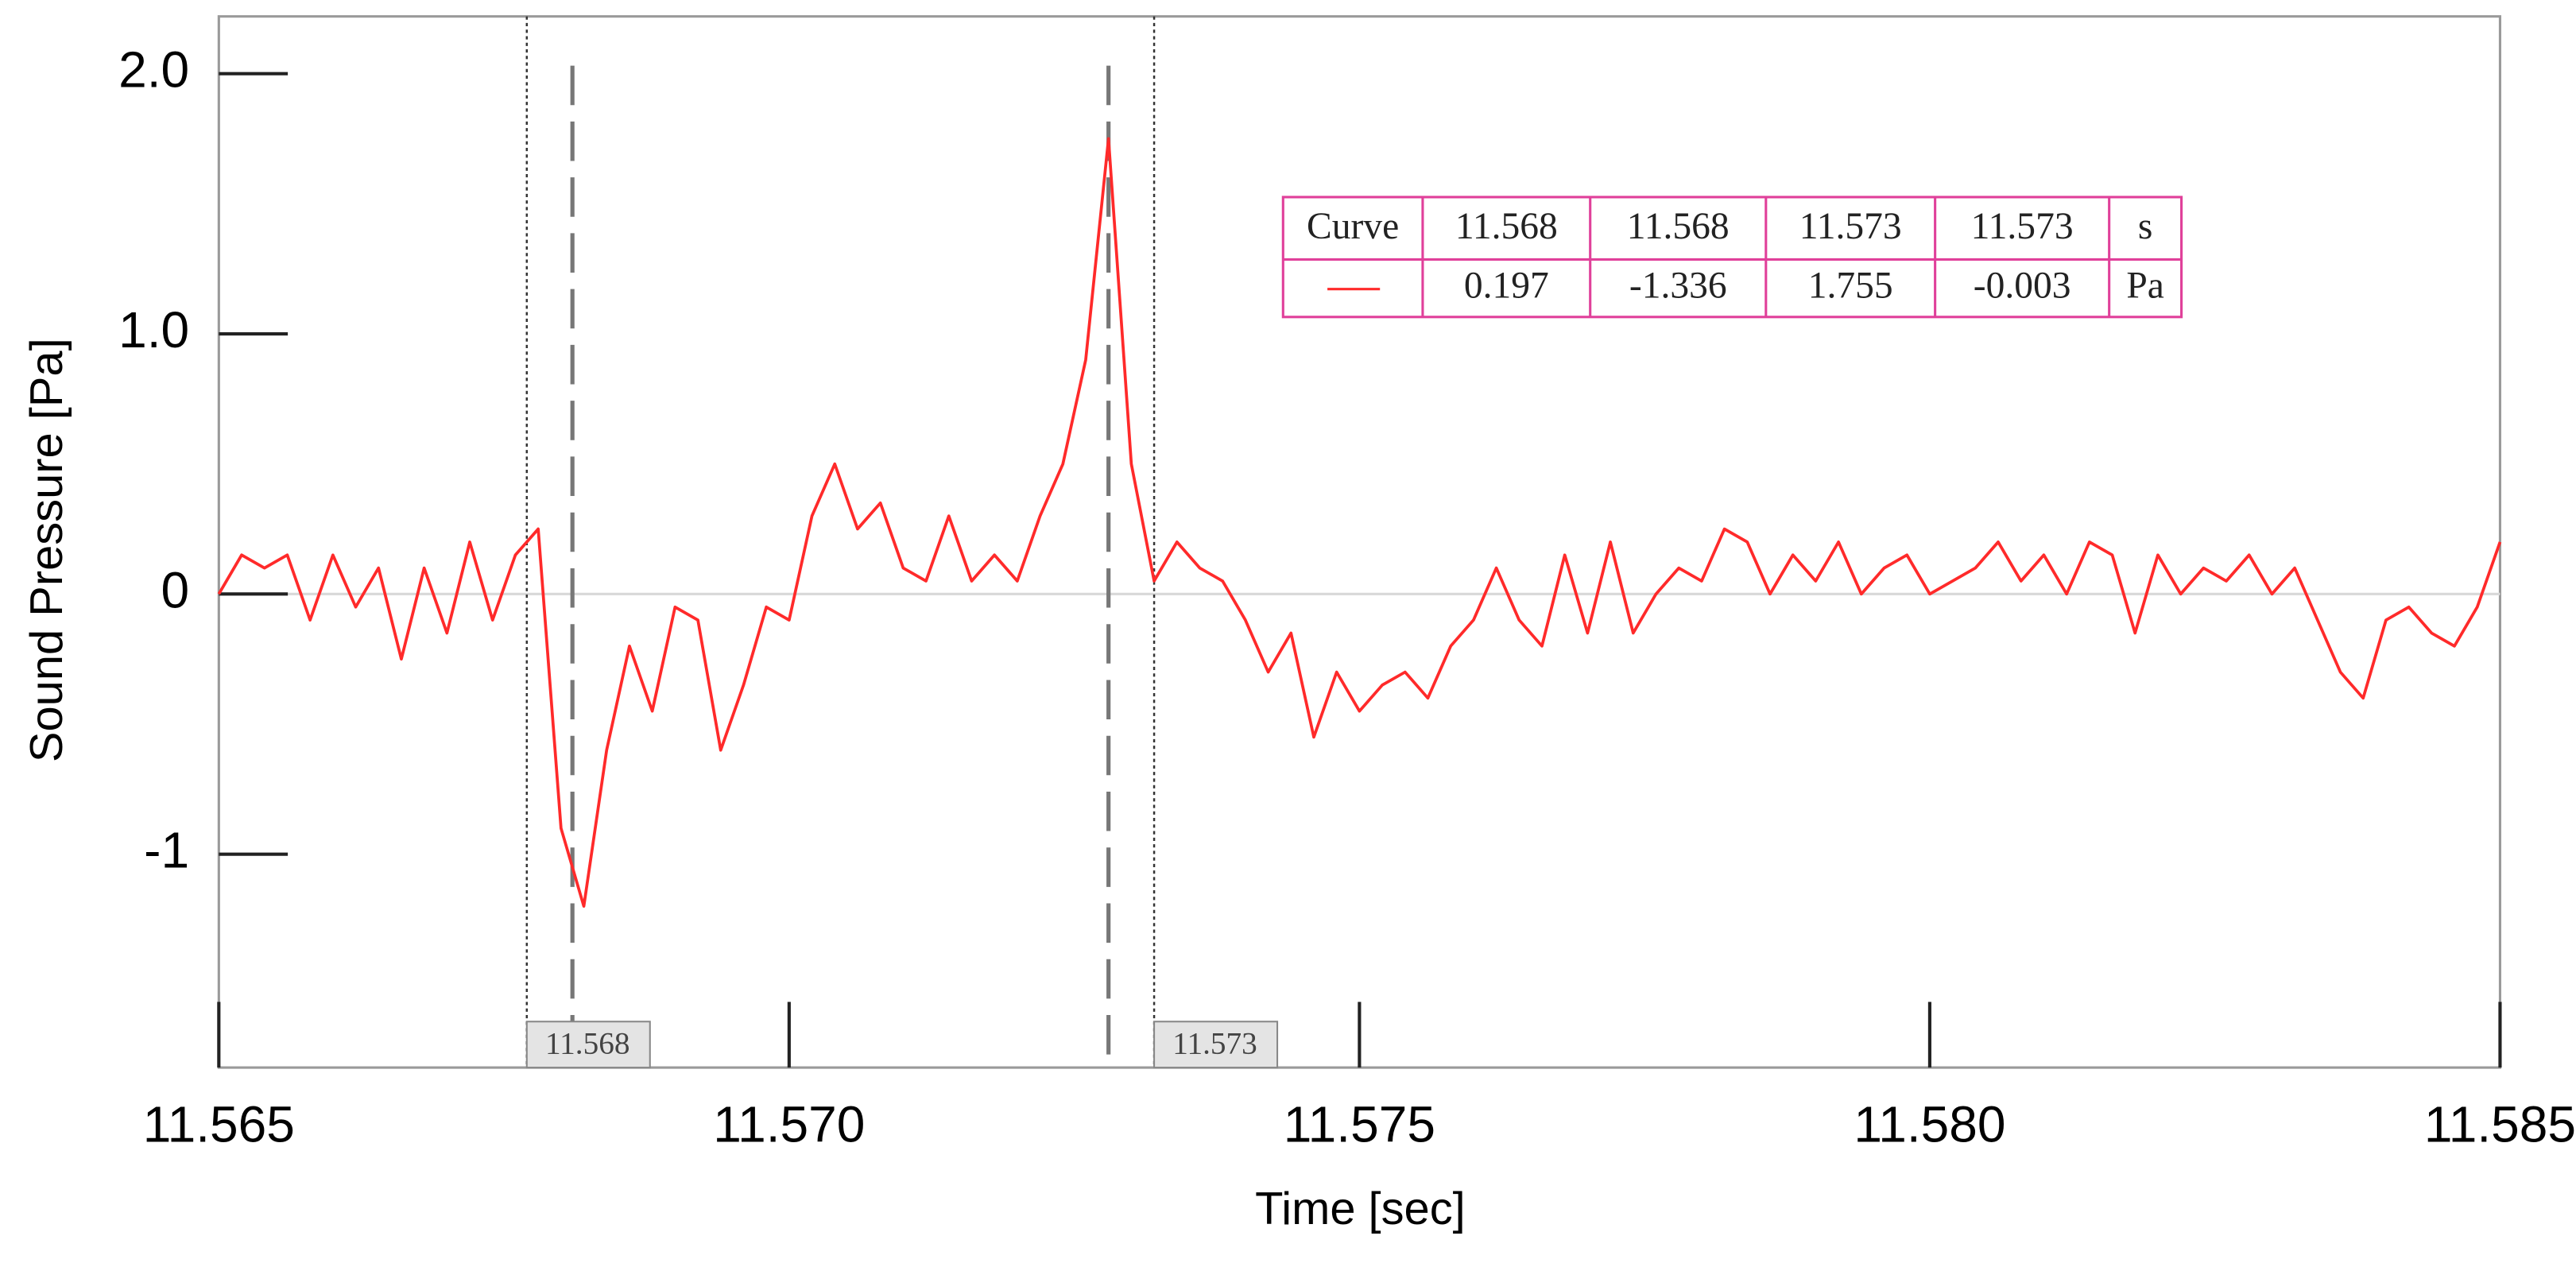 The image size is (2576, 1263). I want to click on x-tick-label: 11.565, so click(219, 1124).